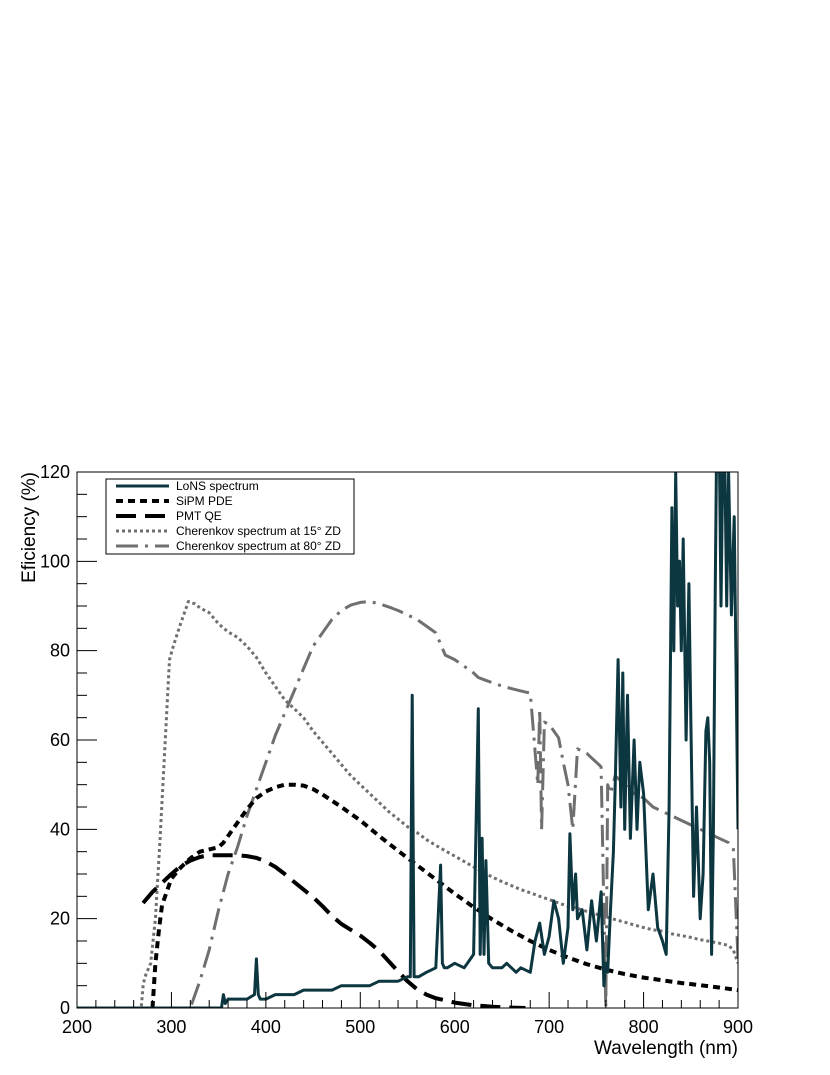 The image size is (830, 1075). I want to click on x-tick-label: 700, so click(549, 1027).